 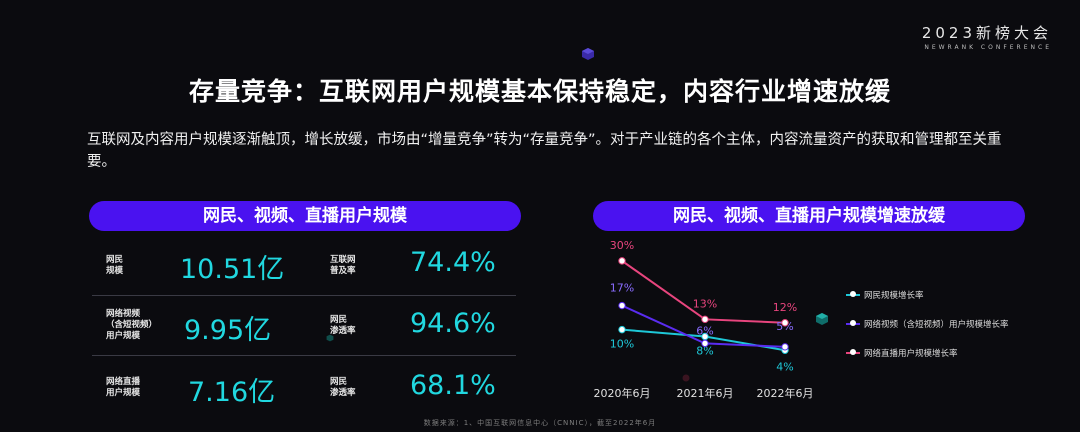 What do you see at coordinates (539, 91) in the screenshot?
I see `page-title: 存量竞争：互联网用户规模基本保持稳定，内容行业增速放缓` at bounding box center [539, 91].